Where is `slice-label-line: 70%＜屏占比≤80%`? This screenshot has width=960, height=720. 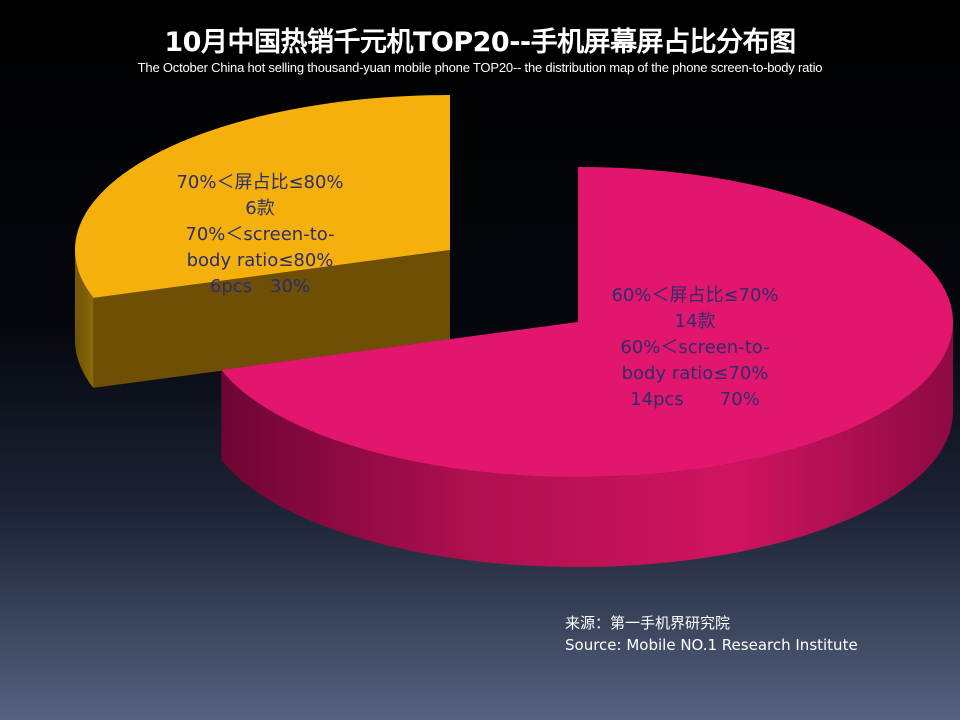 slice-label-line: 70%＜屏占比≤80% is located at coordinates (260, 182).